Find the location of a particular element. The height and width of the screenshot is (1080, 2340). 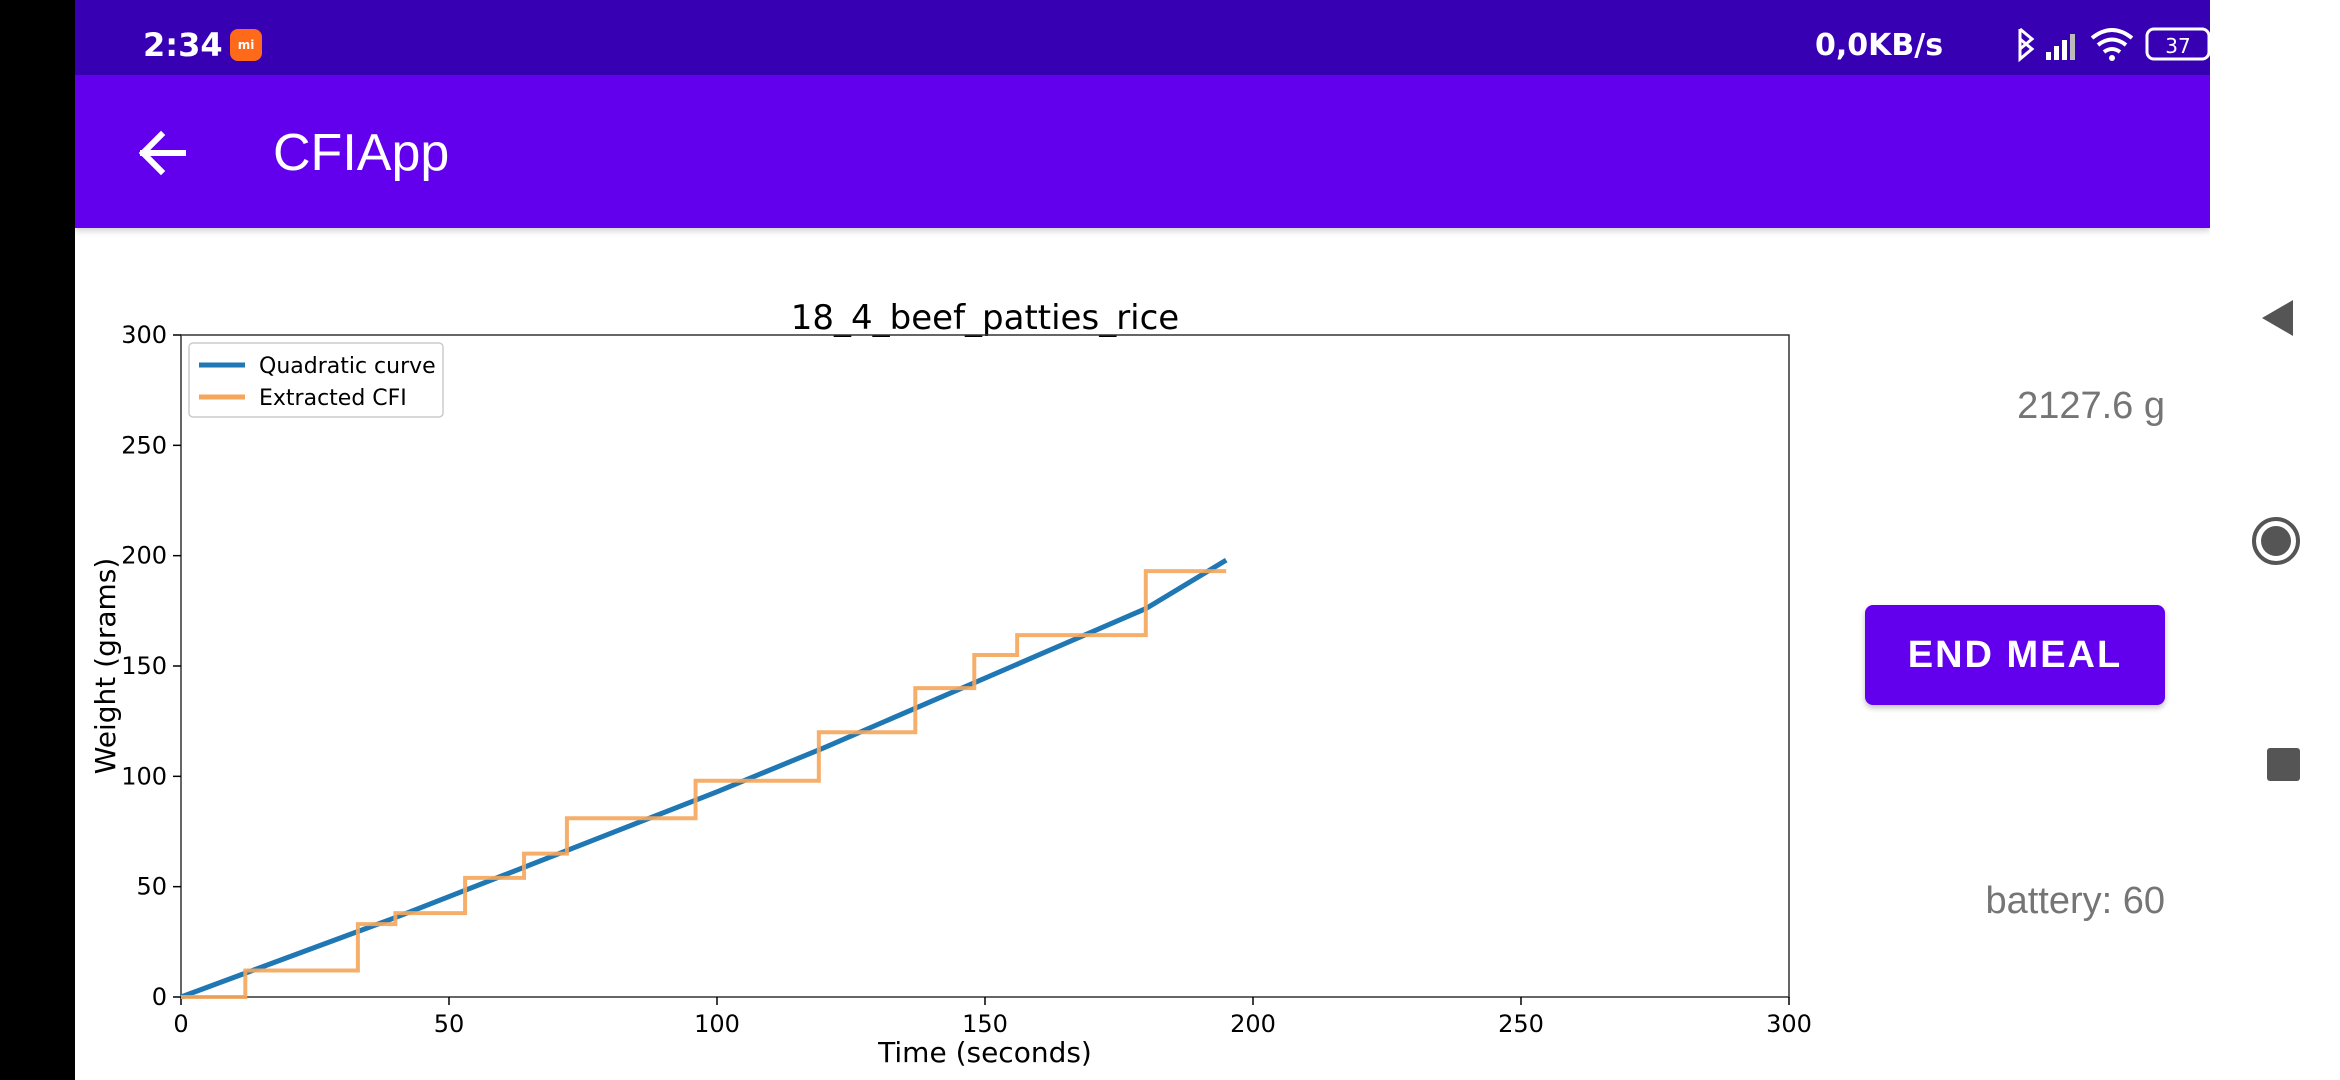

x-tick-label: 0 is located at coordinates (180, 1024).